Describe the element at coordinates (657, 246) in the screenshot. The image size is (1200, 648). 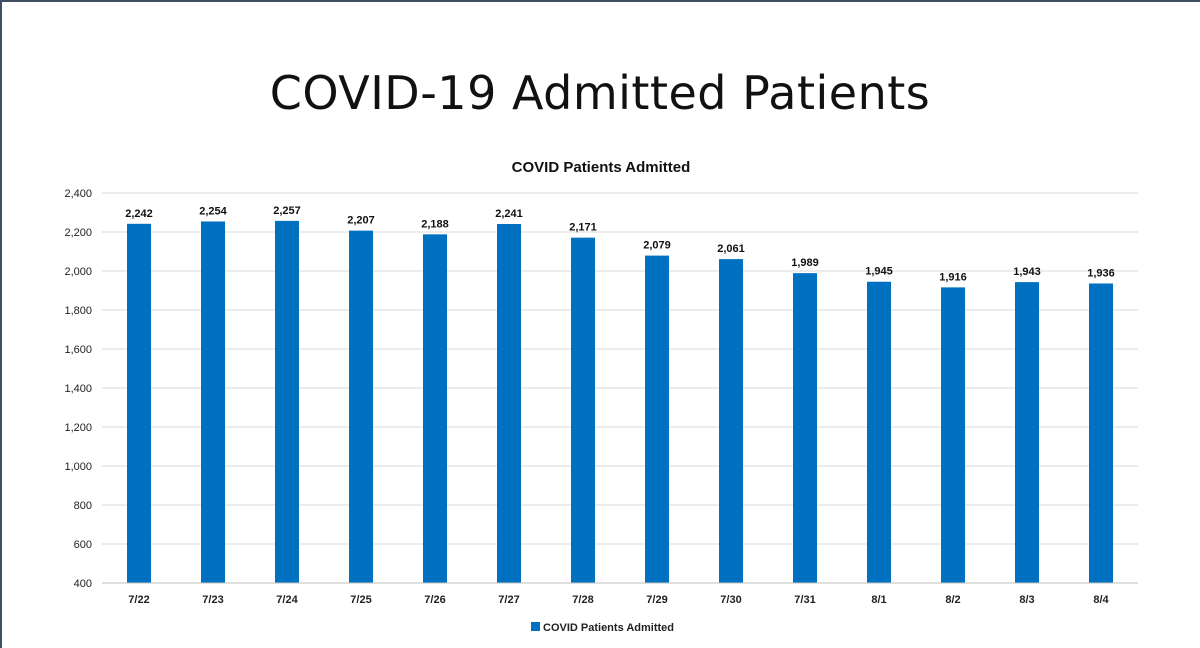
I see `data-label: 2,079` at that location.